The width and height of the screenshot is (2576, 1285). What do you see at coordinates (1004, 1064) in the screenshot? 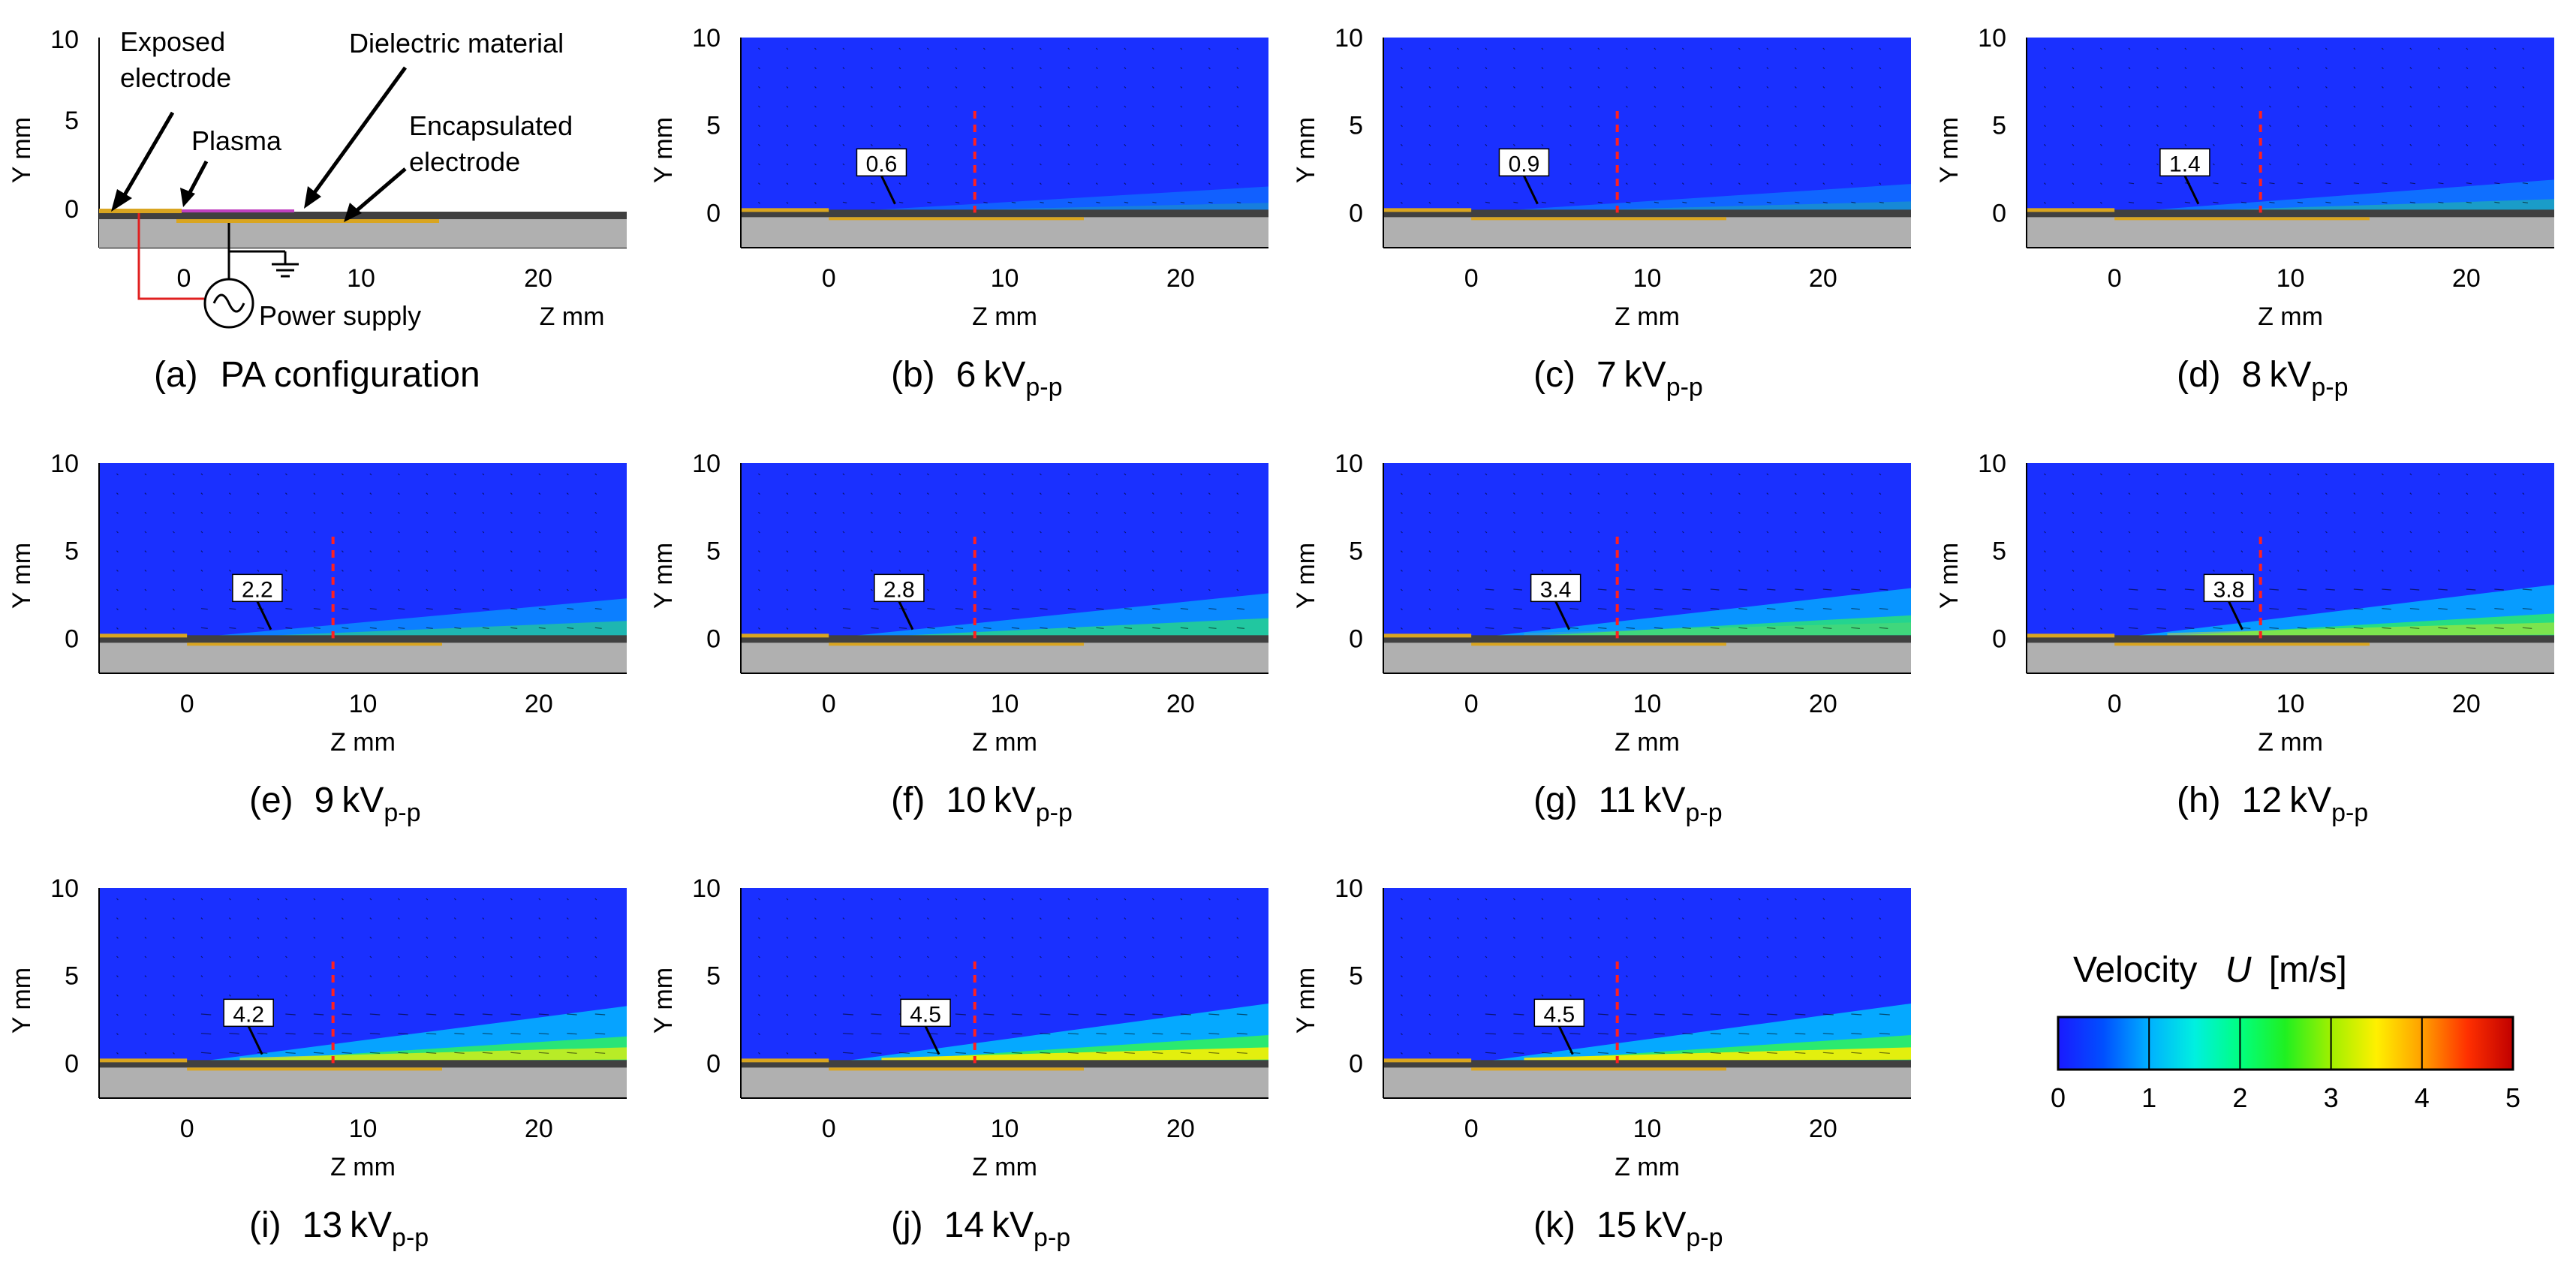
I see `dielectric-layer` at bounding box center [1004, 1064].